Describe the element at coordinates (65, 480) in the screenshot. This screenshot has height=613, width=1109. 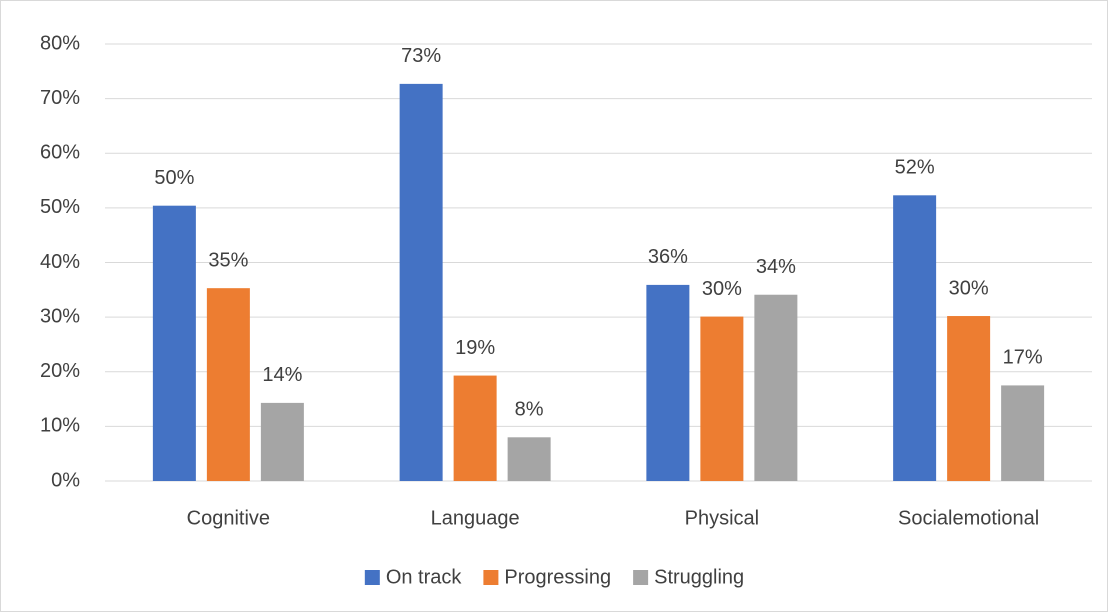
I see `y-tick-label: 0%` at that location.